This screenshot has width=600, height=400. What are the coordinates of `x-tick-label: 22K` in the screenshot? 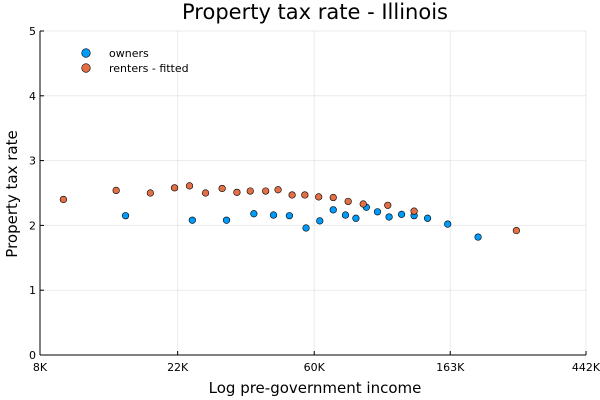 It's located at (178, 367).